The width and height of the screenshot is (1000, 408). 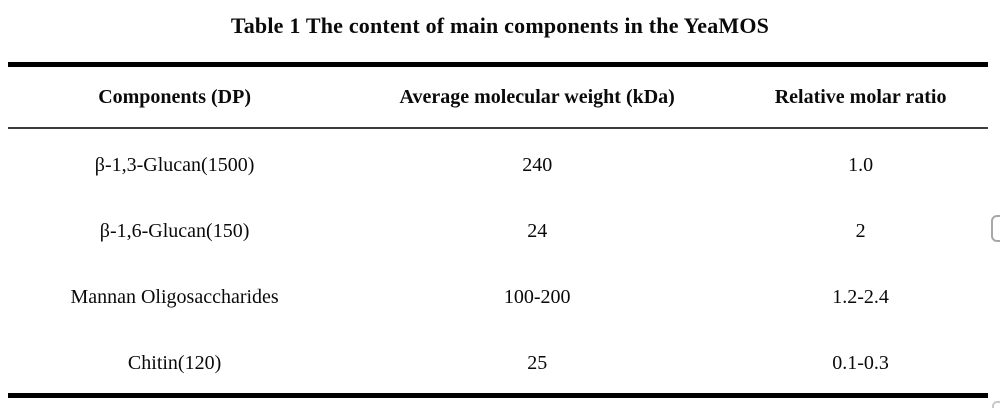 What do you see at coordinates (861, 164) in the screenshot?
I see `cell-molar-ratio: 1.0` at bounding box center [861, 164].